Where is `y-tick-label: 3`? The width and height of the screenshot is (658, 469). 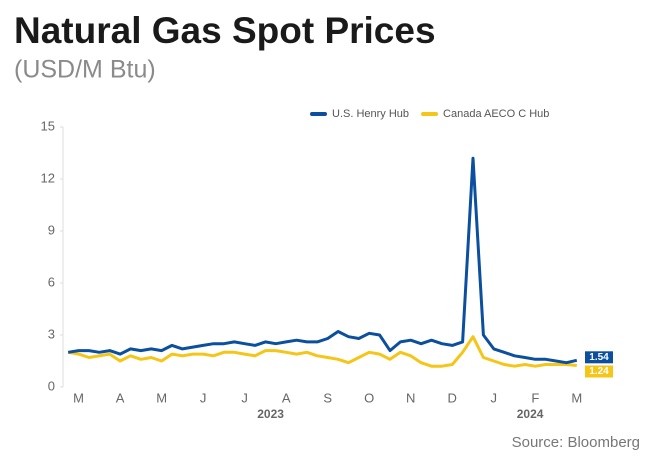
y-tick-label: 3 is located at coordinates (51, 333).